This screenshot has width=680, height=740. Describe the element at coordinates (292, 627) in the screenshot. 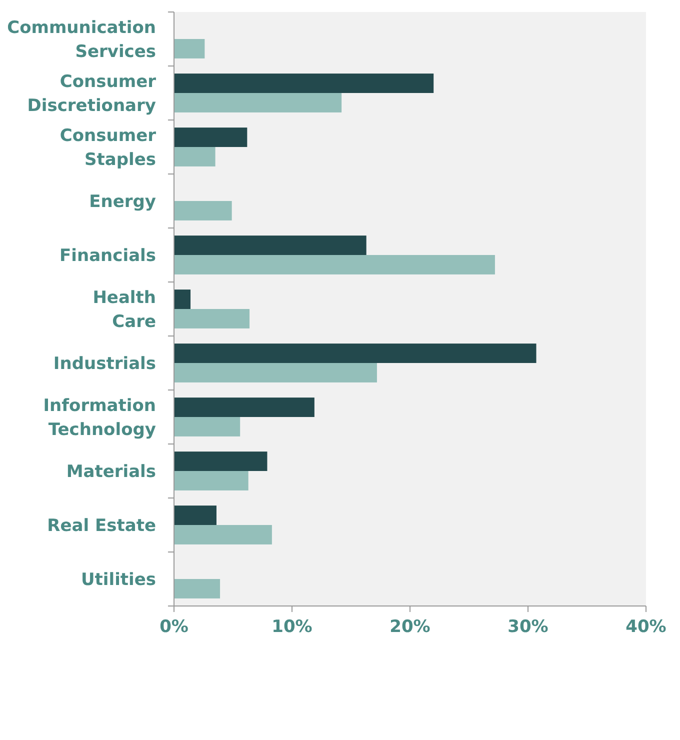

I see `x-tick-label: 10%` at that location.